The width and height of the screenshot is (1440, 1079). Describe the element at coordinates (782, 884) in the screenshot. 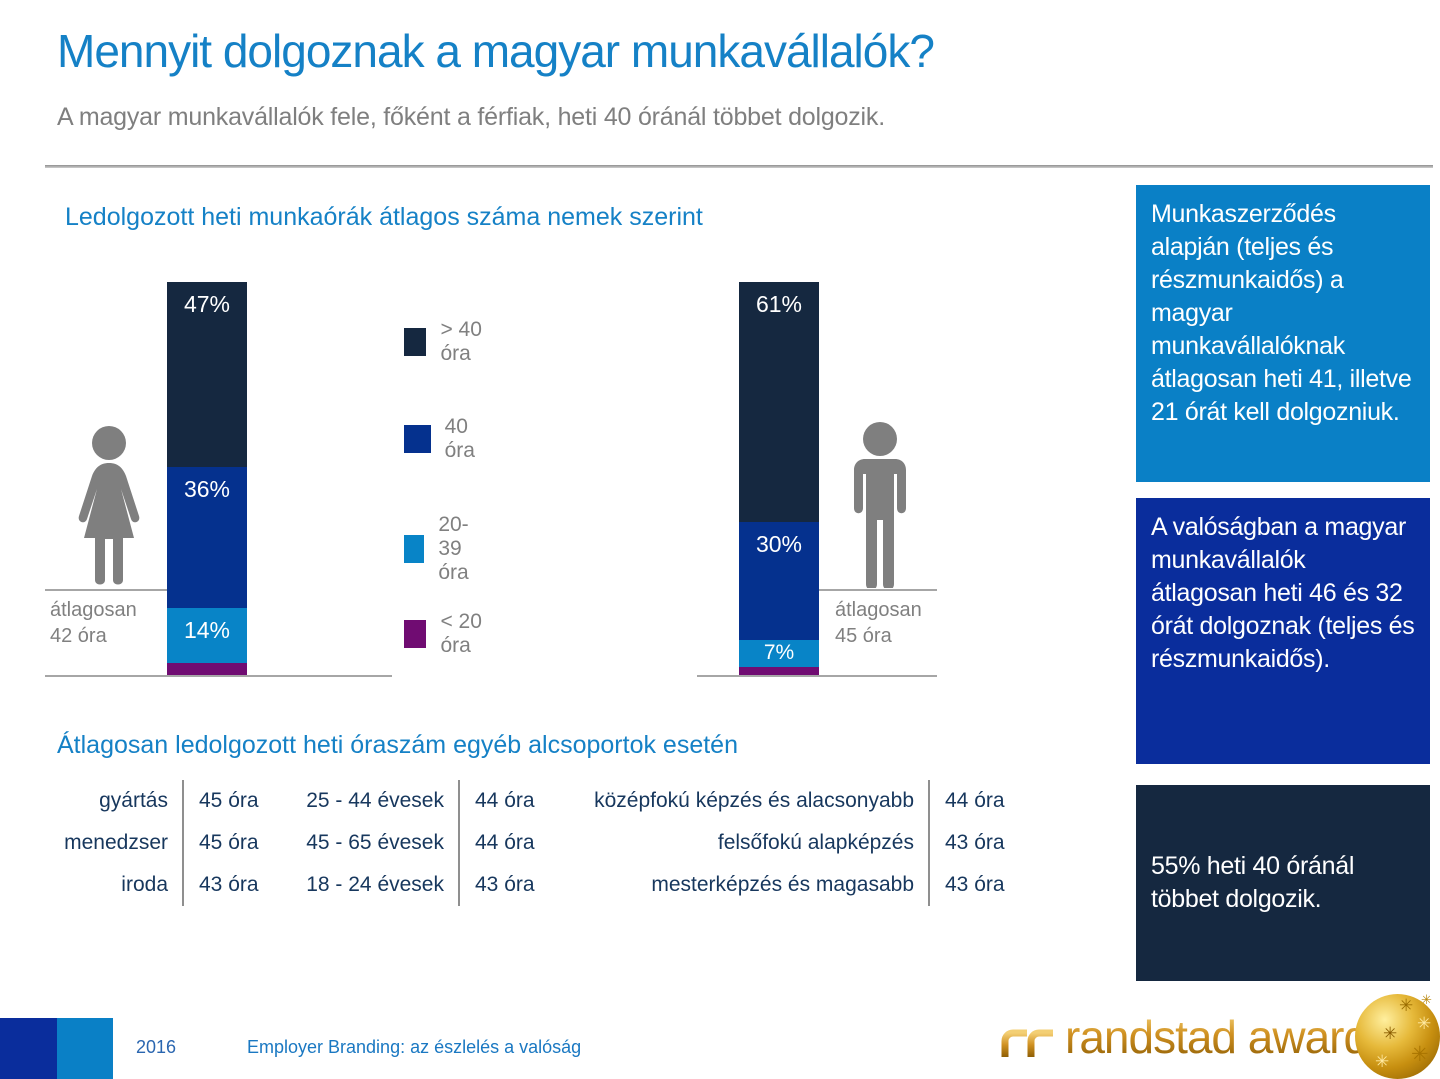

I see `row-label: mesterképzés és magasabb` at that location.